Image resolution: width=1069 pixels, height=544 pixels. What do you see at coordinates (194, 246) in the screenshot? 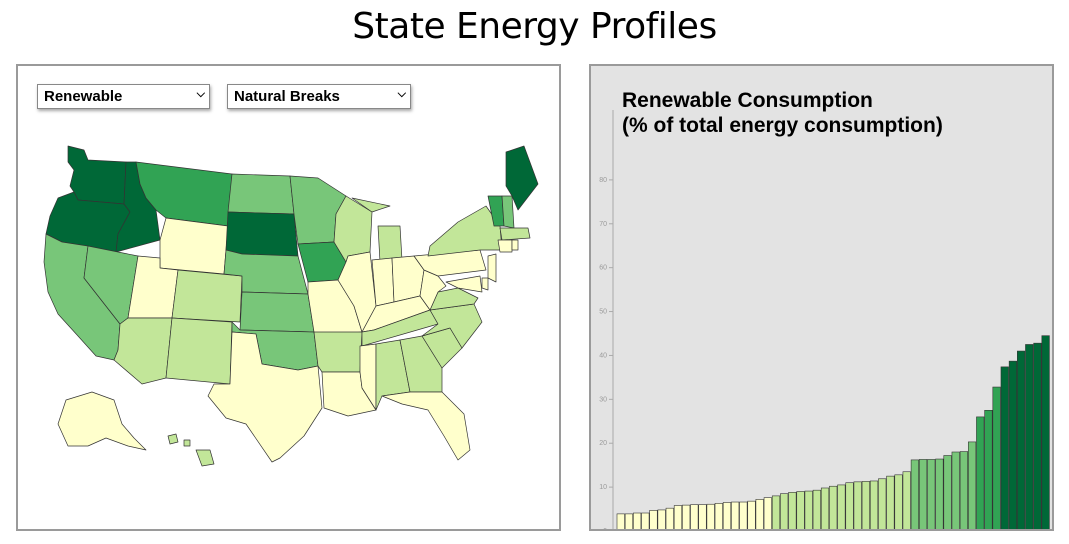
I see `state-wyoming` at bounding box center [194, 246].